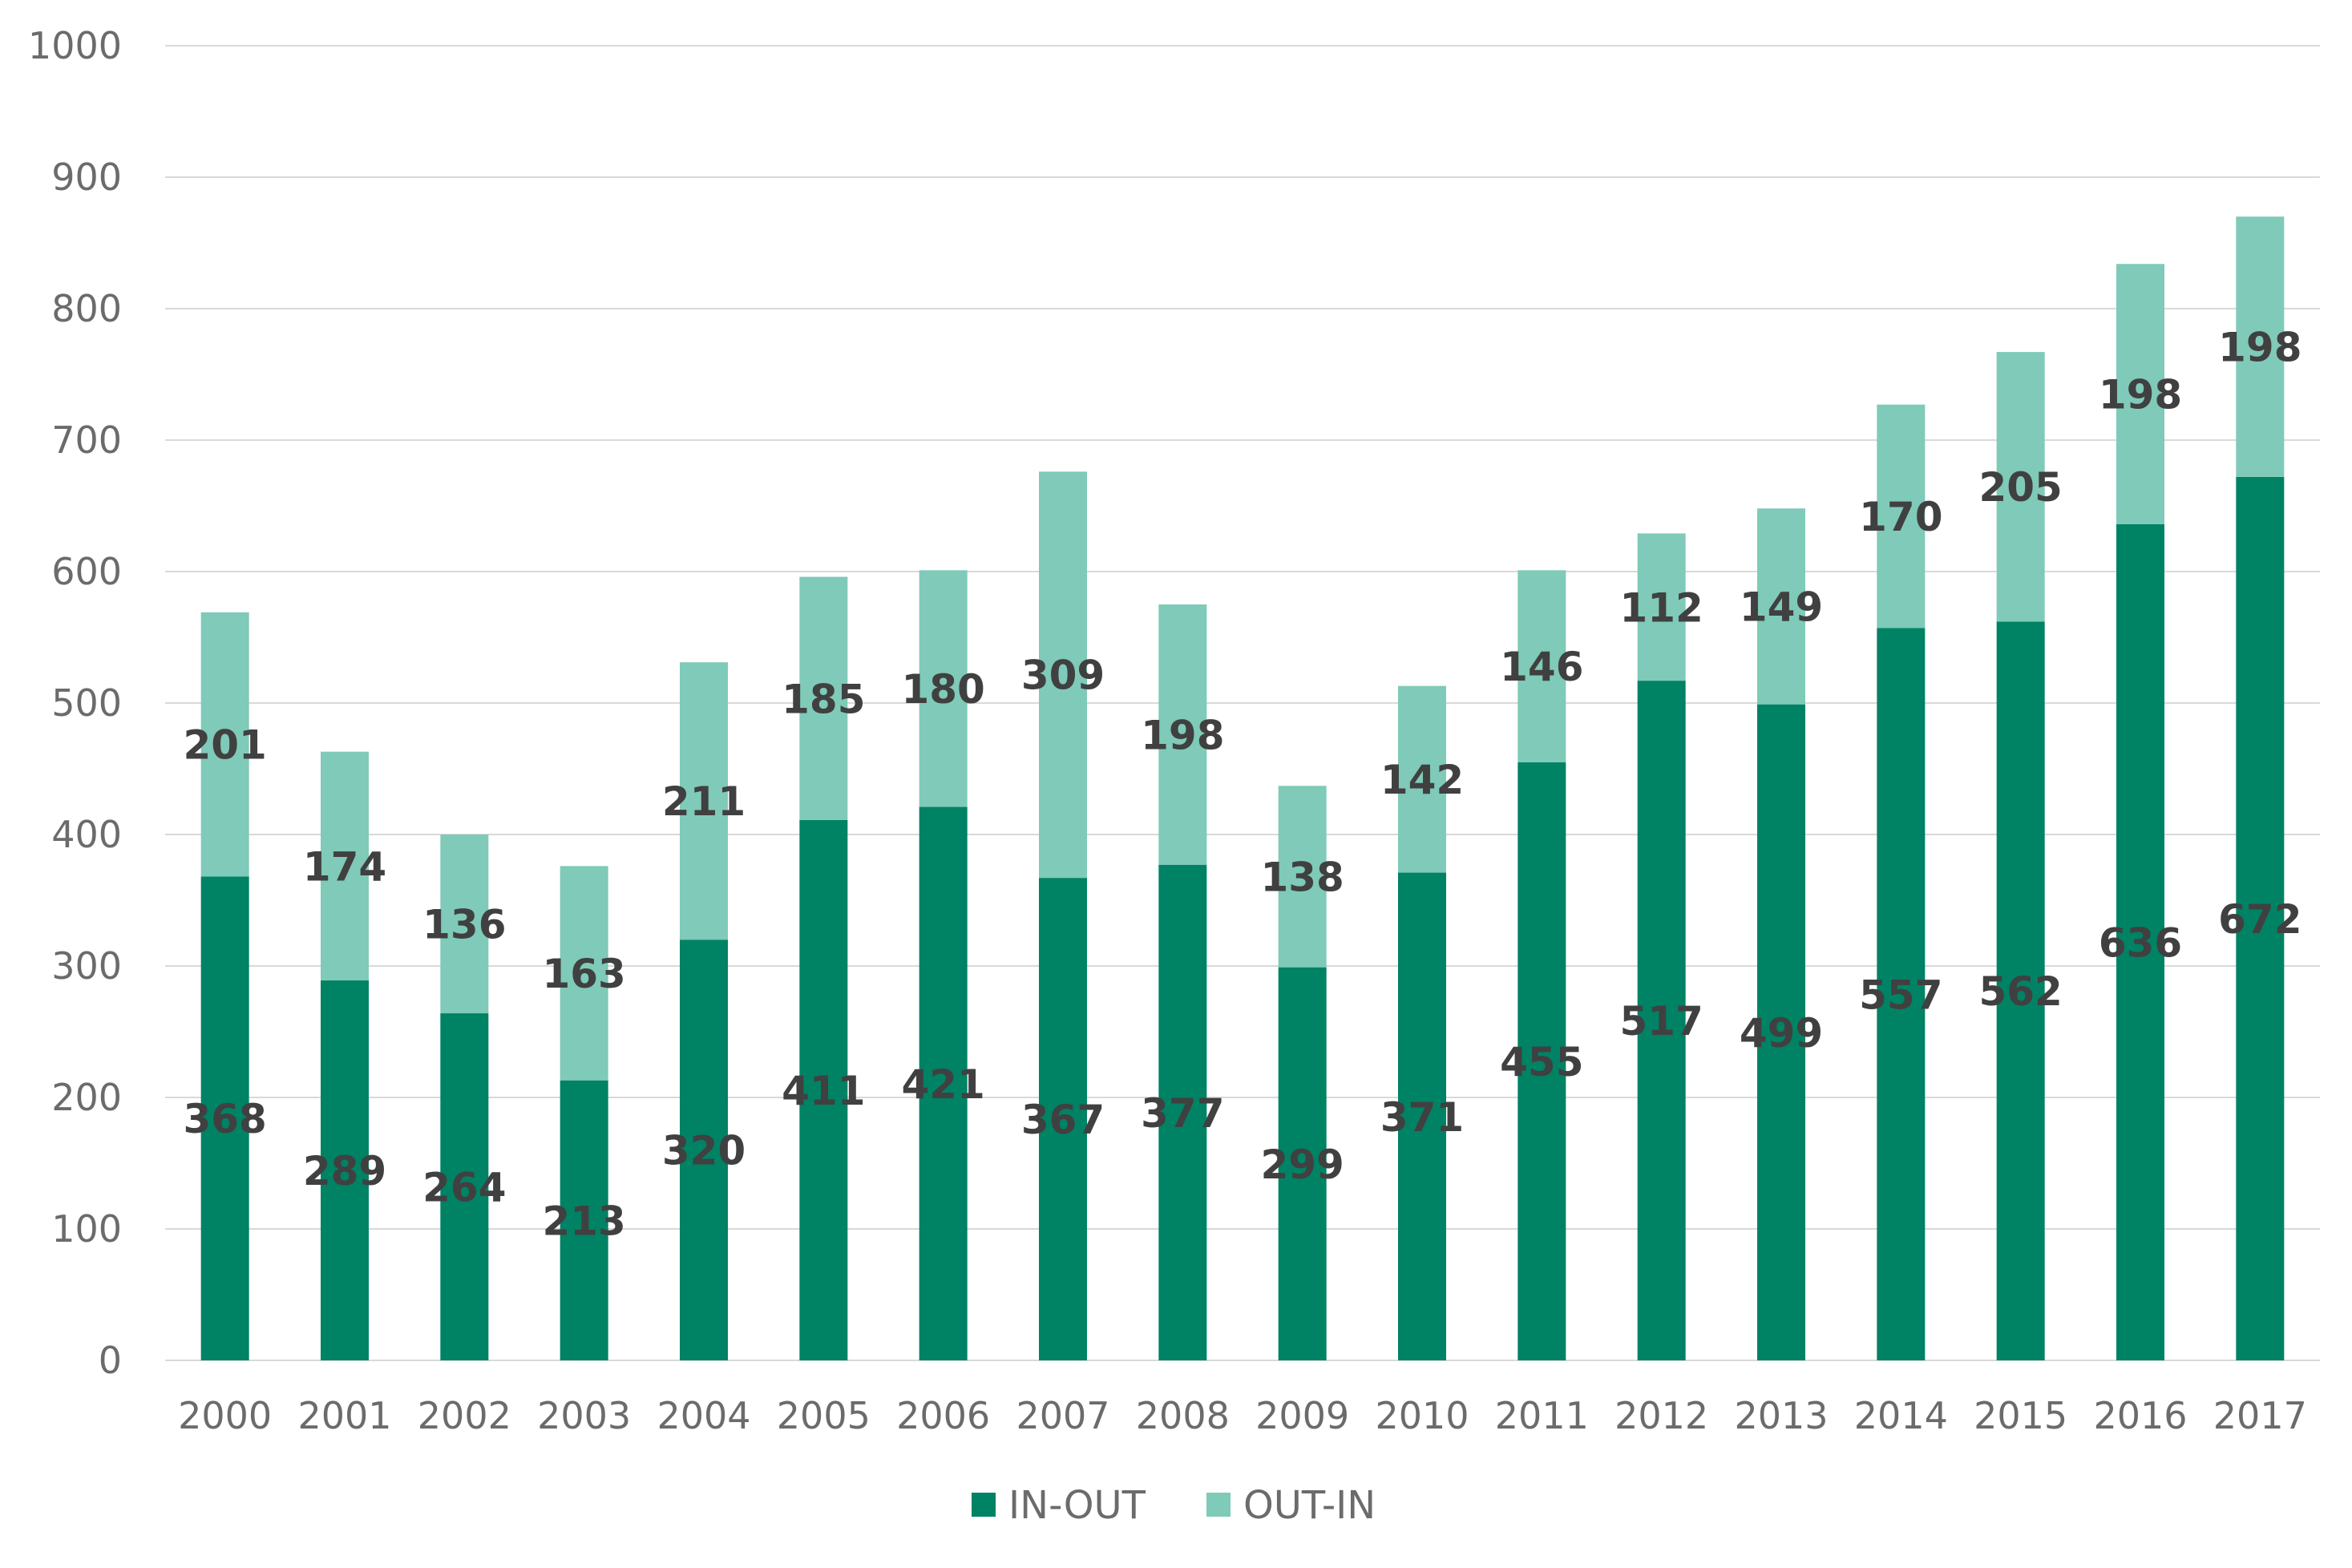 The width and height of the screenshot is (2352, 1568). Describe the element at coordinates (2259, 919) in the screenshot. I see `data-label: 672` at that location.